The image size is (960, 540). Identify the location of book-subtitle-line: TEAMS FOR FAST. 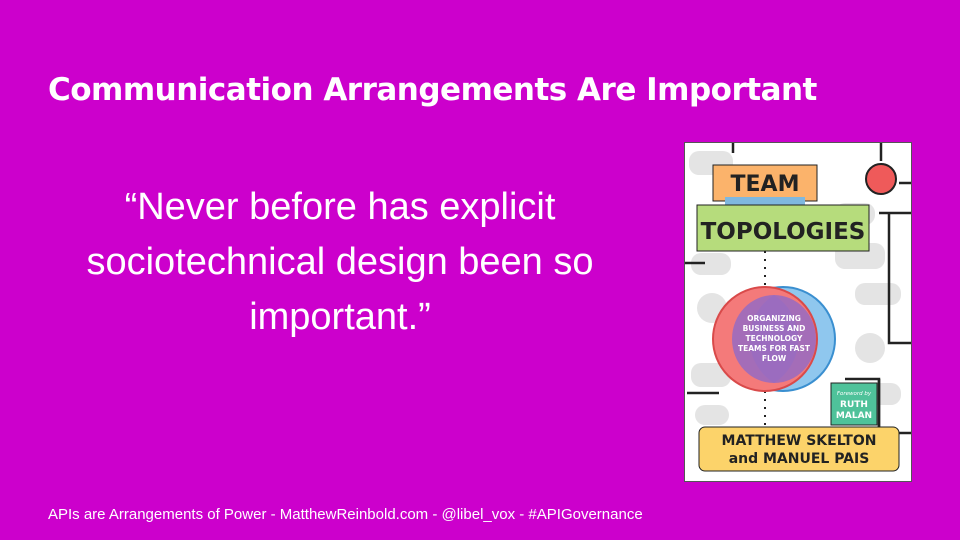
(774, 348).